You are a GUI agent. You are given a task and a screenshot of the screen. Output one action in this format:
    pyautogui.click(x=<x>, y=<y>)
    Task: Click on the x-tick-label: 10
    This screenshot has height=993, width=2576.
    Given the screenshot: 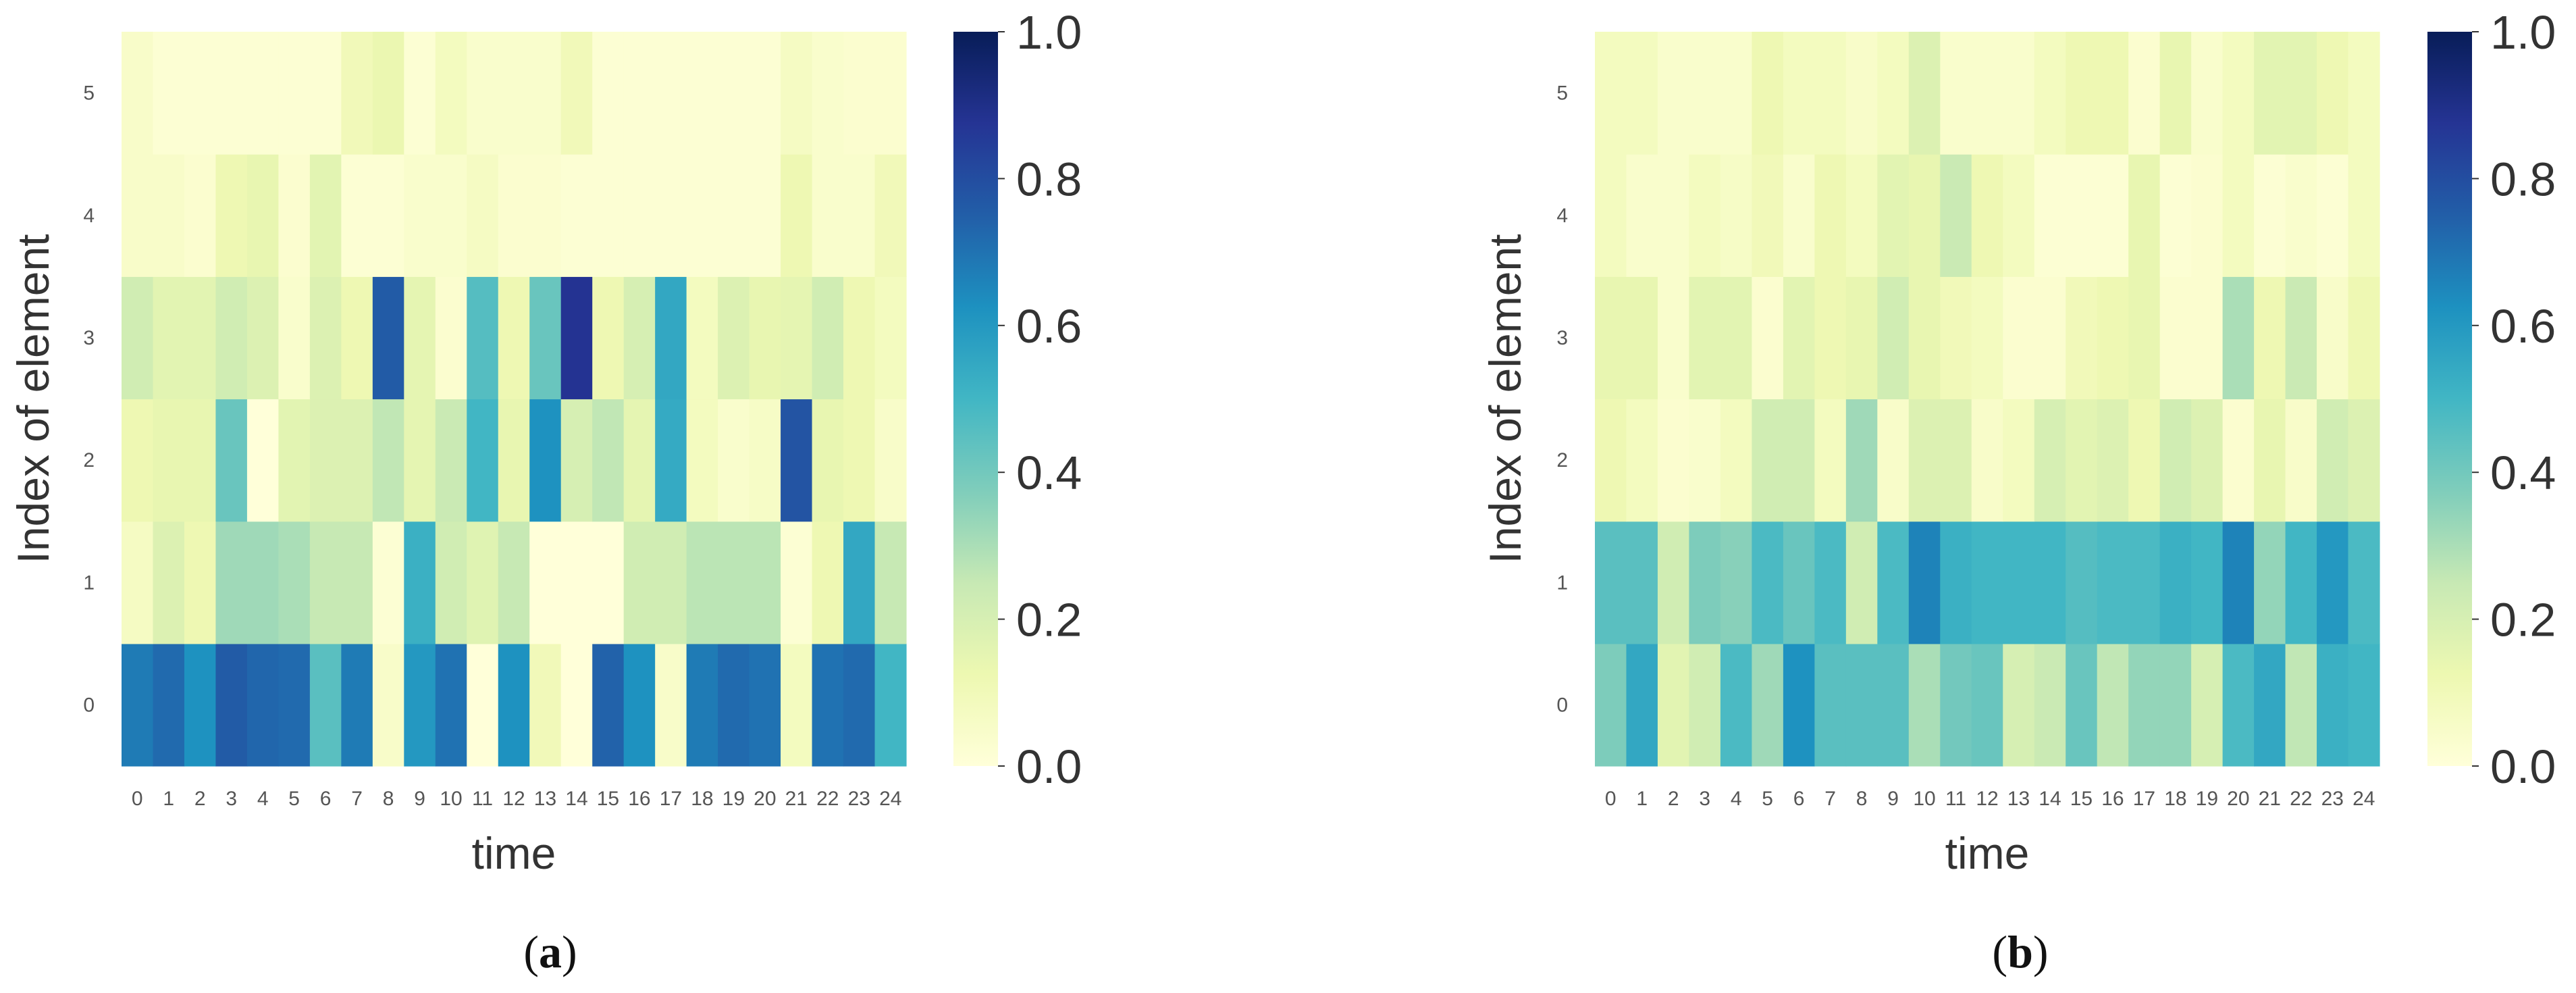 What is the action you would take?
    pyautogui.click(x=1924, y=799)
    